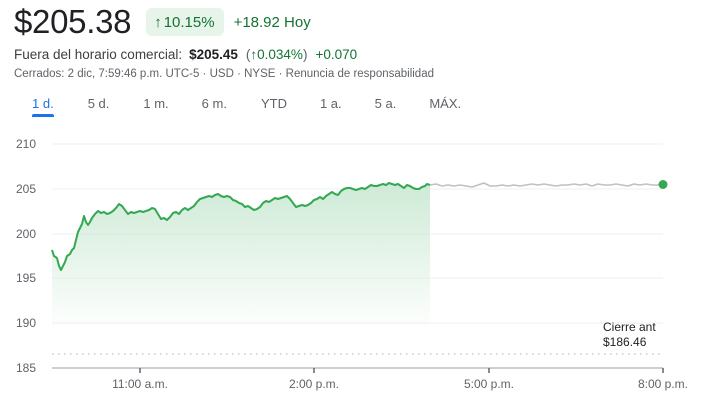 This screenshot has width=701, height=408. I want to click on tab-5d: 5 d., so click(98, 103).